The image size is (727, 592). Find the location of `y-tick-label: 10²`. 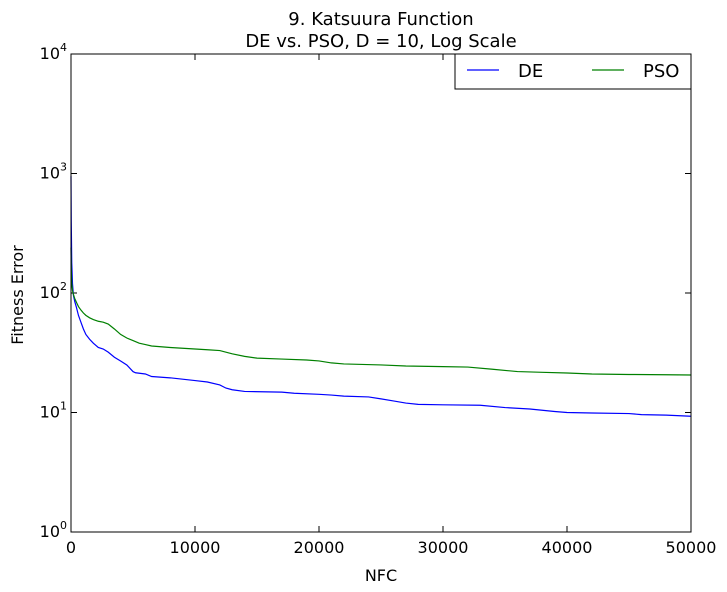

y-tick-label: 10² is located at coordinates (53, 291).